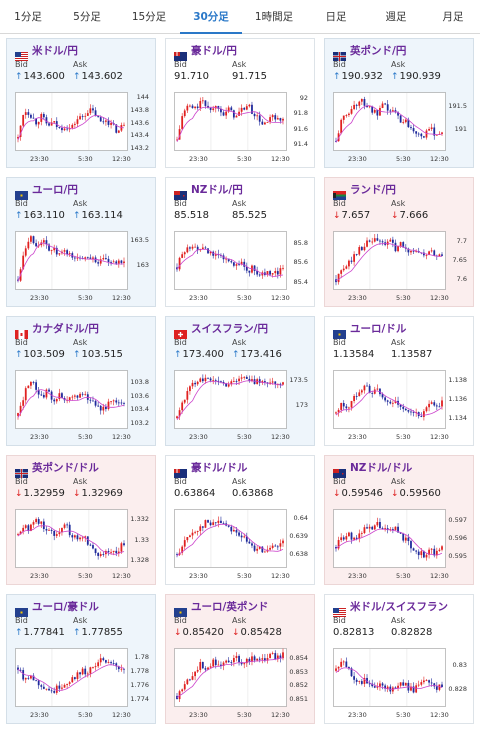 The width and height of the screenshot is (480, 736). What do you see at coordinates (214, 50) in the screenshot?
I see `pair-name: 豪ドル/円` at bounding box center [214, 50].